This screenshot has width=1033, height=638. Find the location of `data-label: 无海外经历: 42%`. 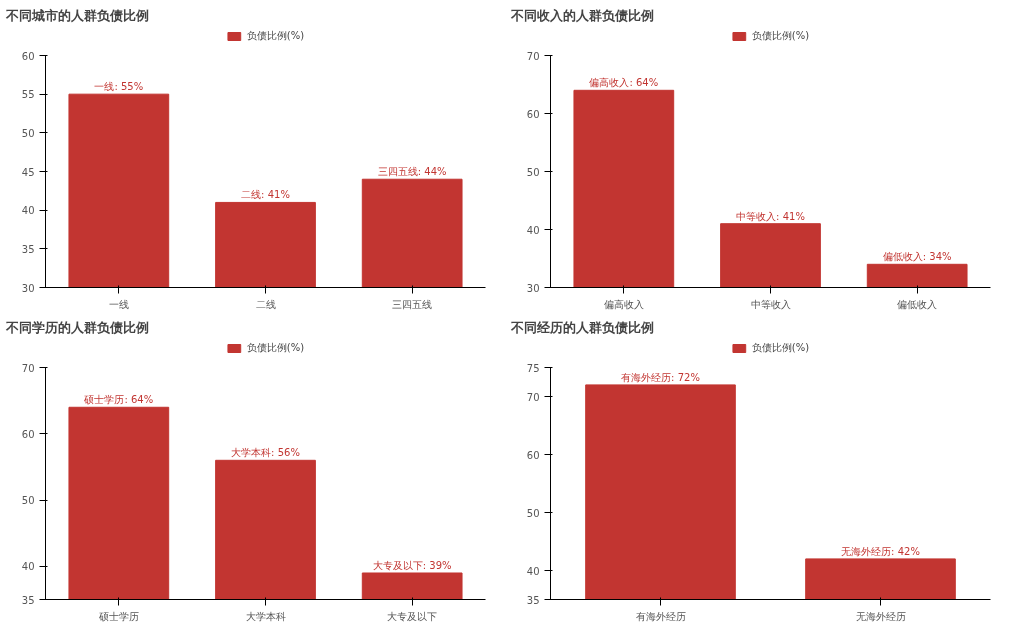

data-label: 无海外经历: 42% is located at coordinates (880, 551).